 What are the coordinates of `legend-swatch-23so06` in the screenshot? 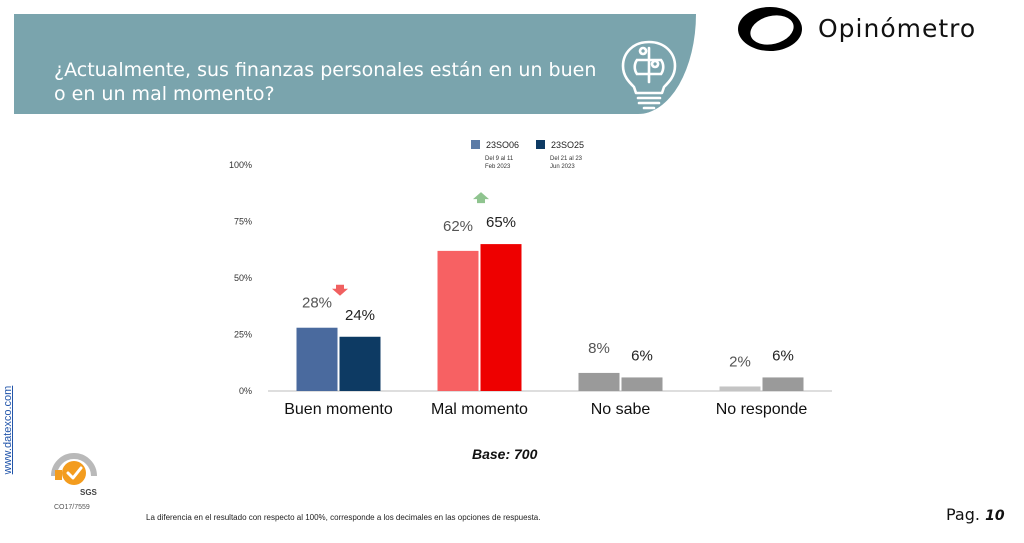 It's located at (475, 144).